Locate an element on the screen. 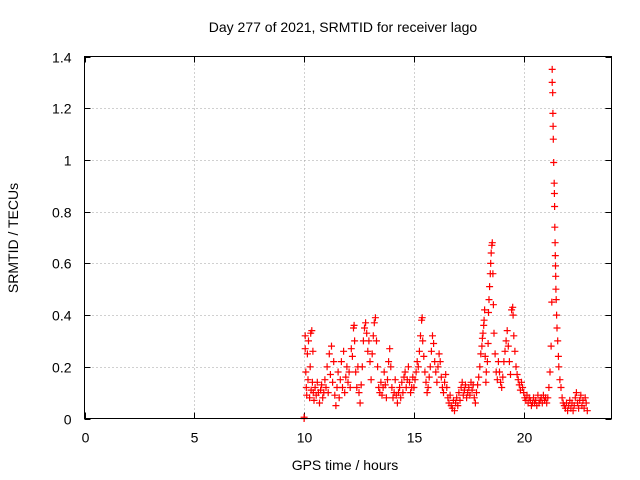 The image size is (640, 480). y-tick-label: 0.4 is located at coordinates (62, 316).